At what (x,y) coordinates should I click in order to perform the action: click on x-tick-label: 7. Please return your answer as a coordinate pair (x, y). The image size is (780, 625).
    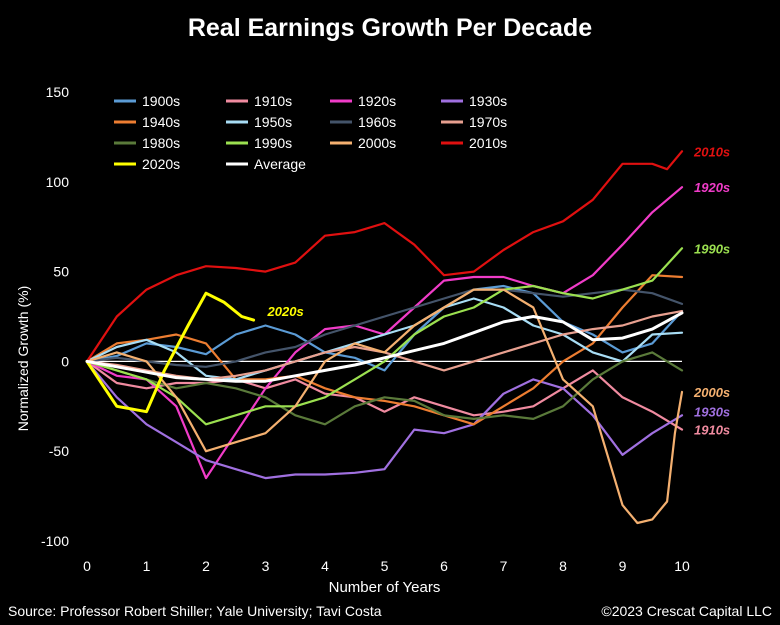
    Looking at the image, I should click on (504, 566).